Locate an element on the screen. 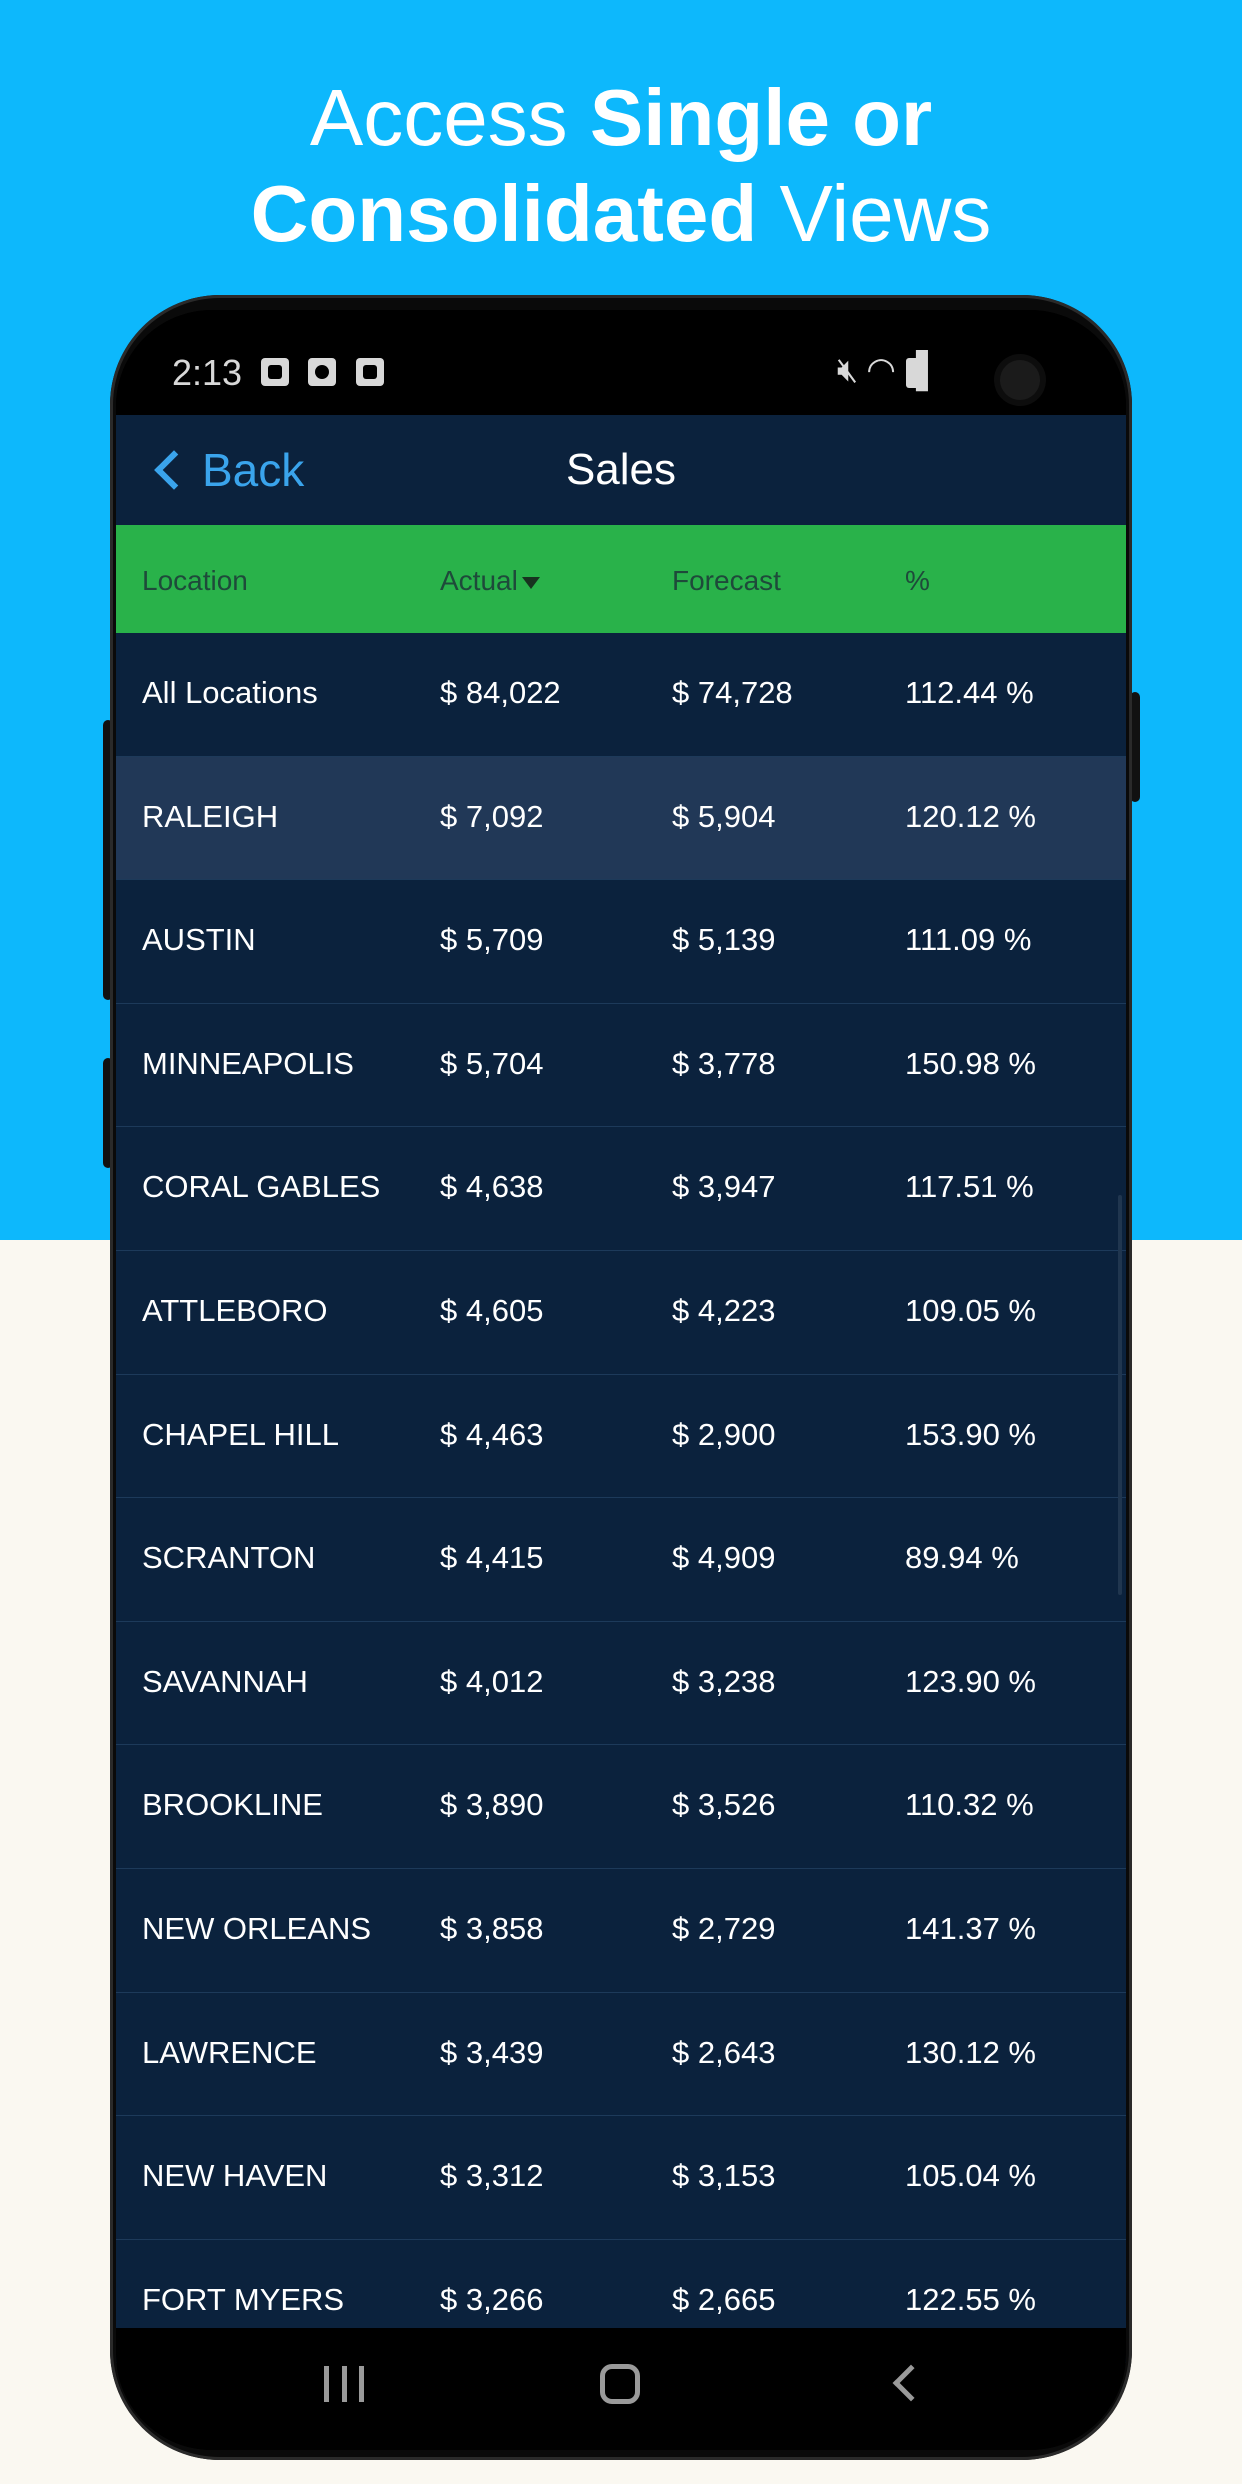 This screenshot has width=1242, height=2484. page-title: Sales is located at coordinates (621, 469).